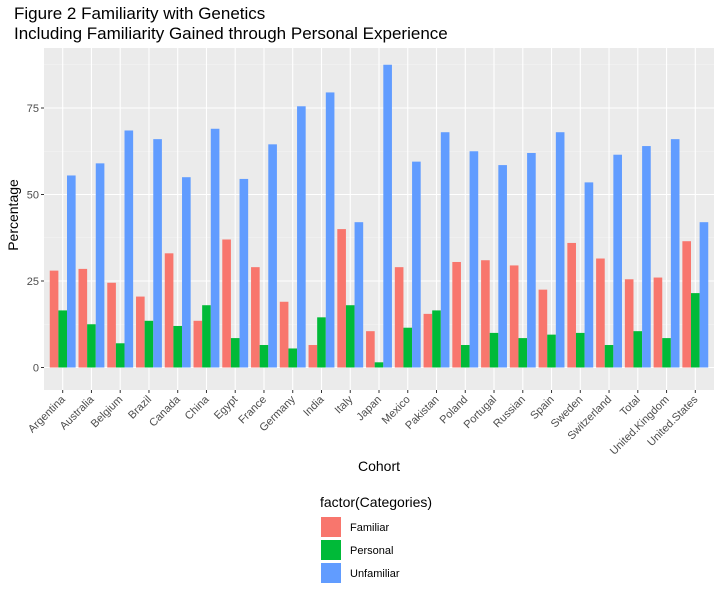 The image size is (721, 600). Describe the element at coordinates (416, 264) in the screenshot. I see `bar-unfamiliar-mexico` at that location.